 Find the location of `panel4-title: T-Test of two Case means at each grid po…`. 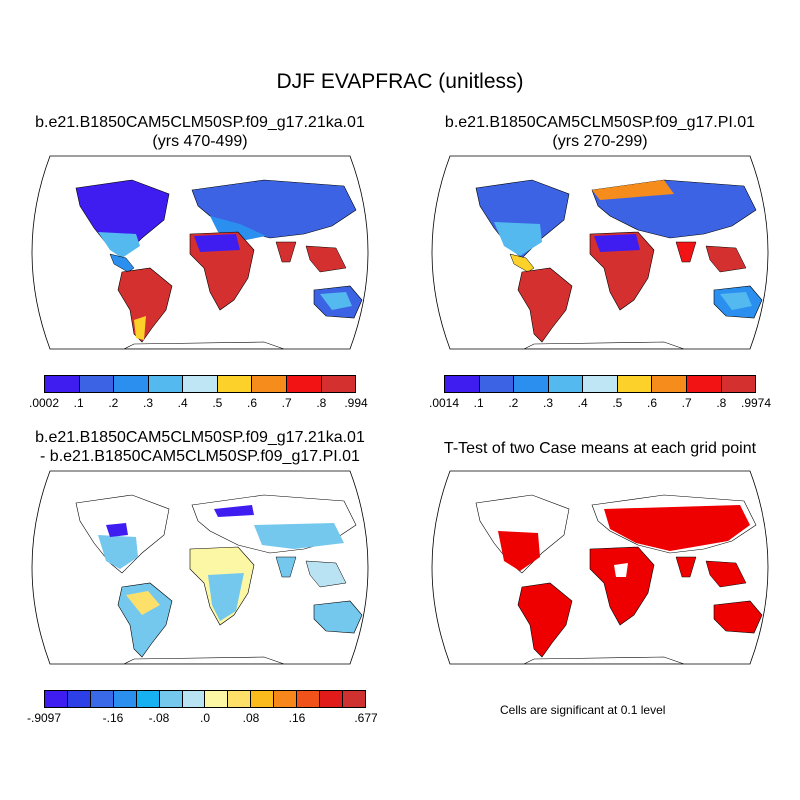

panel4-title: T-Test of two Case means at each grid po… is located at coordinates (600, 448).